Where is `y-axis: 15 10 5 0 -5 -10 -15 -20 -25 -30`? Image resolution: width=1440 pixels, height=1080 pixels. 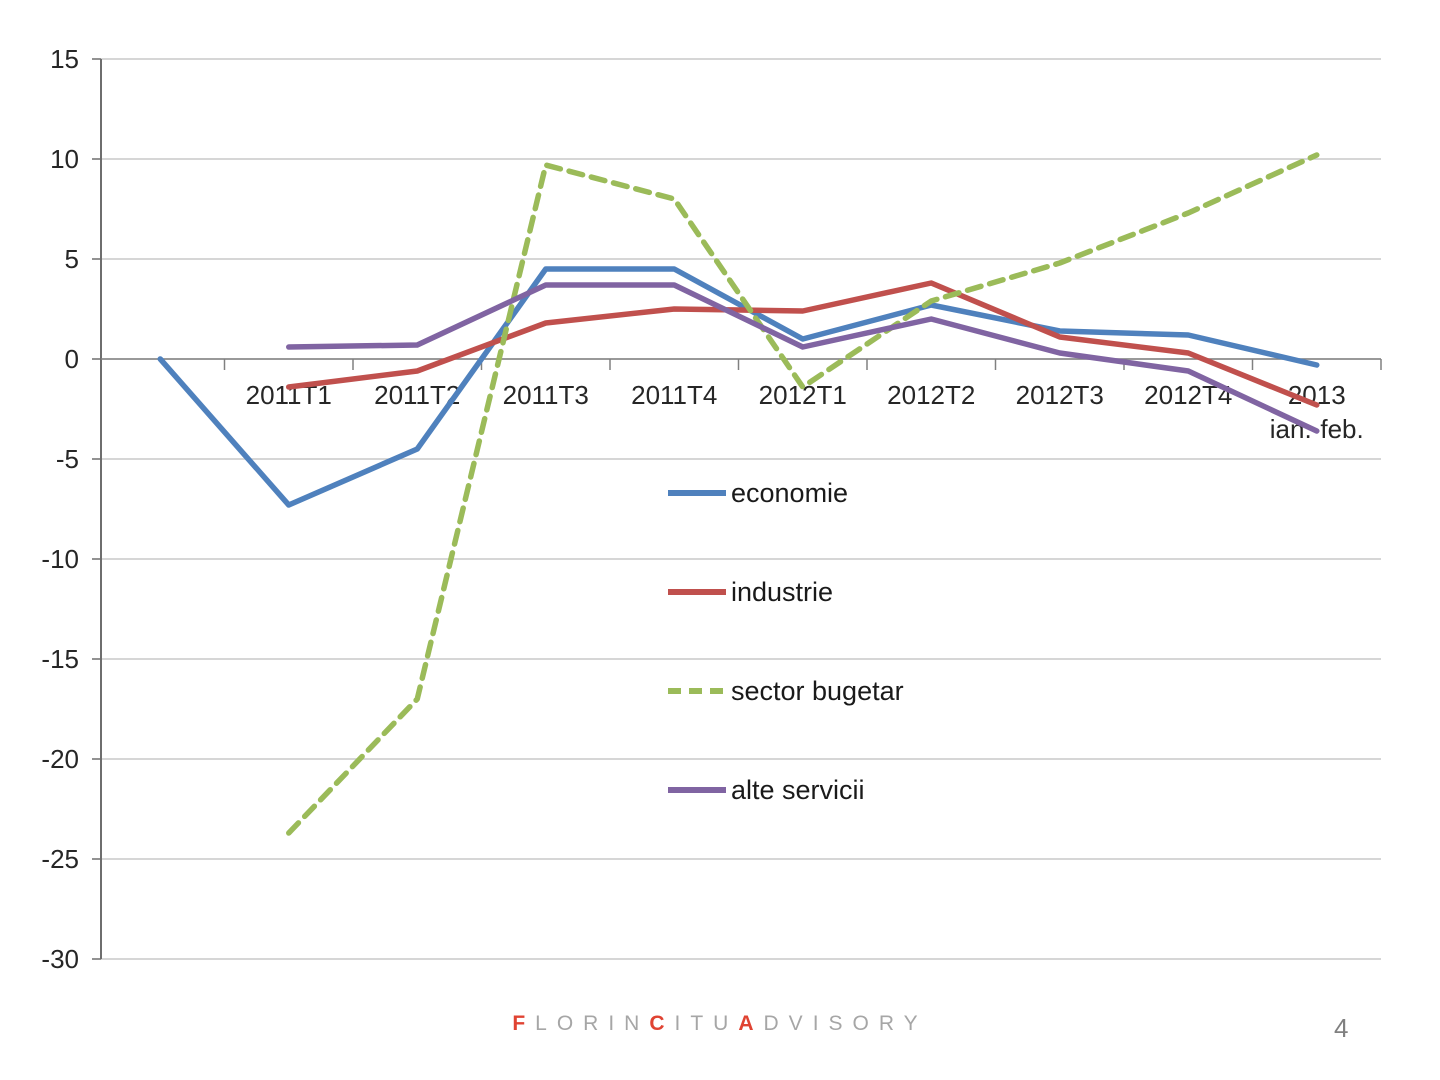 y-axis: 15 10 5 0 -5 -10 -15 -20 -25 -30 is located at coordinates (71, 509).